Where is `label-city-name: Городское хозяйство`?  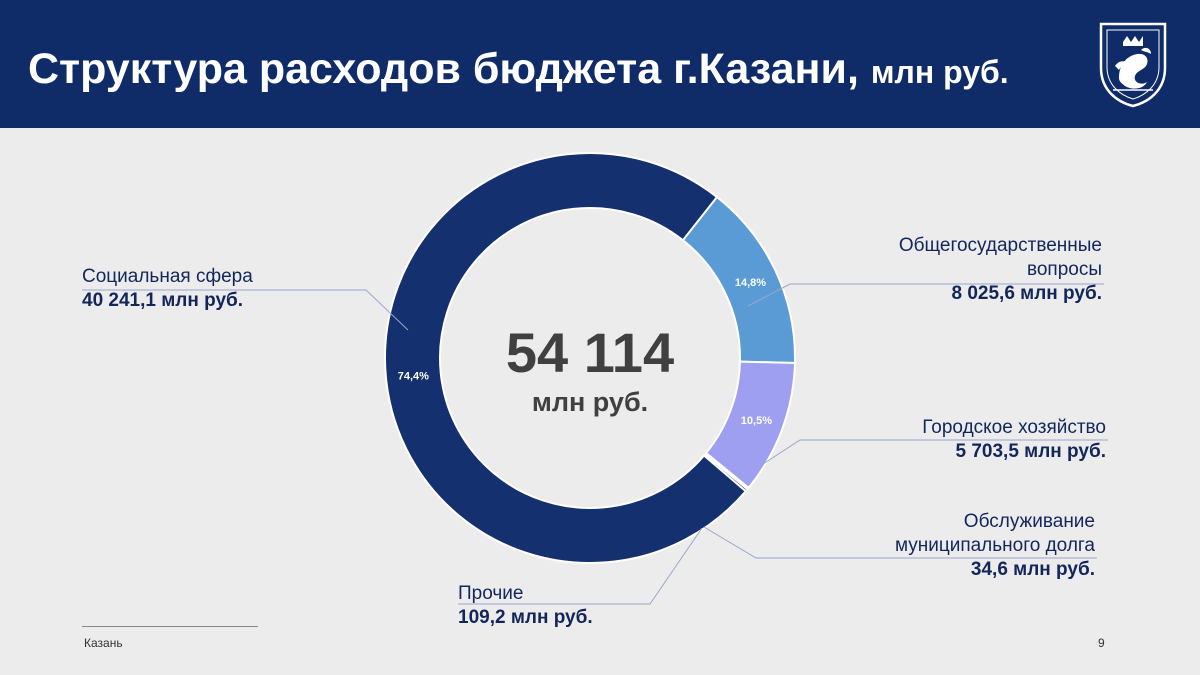 label-city-name: Городское хозяйство is located at coordinates (1014, 427).